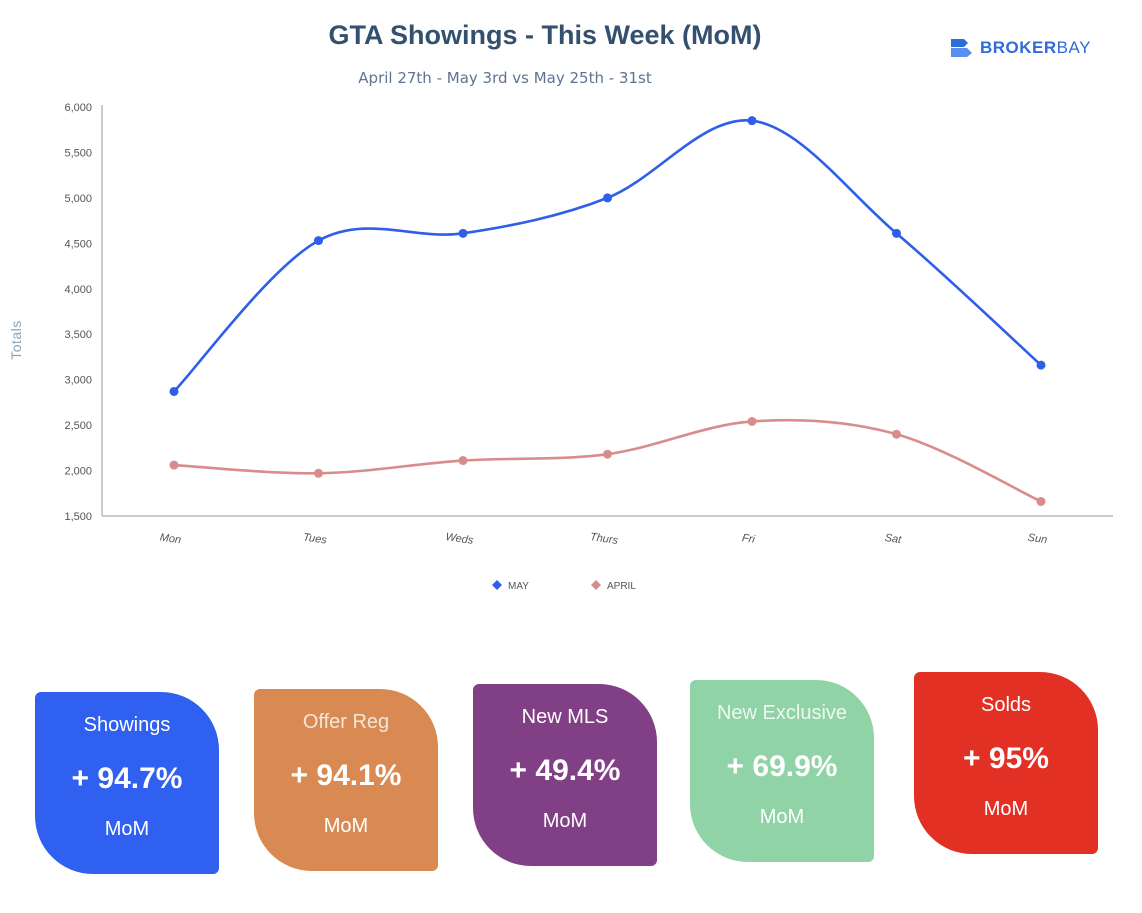 The image size is (1142, 913). Describe the element at coordinates (565, 717) in the screenshot. I see `metric-card-label: New MLS` at that location.